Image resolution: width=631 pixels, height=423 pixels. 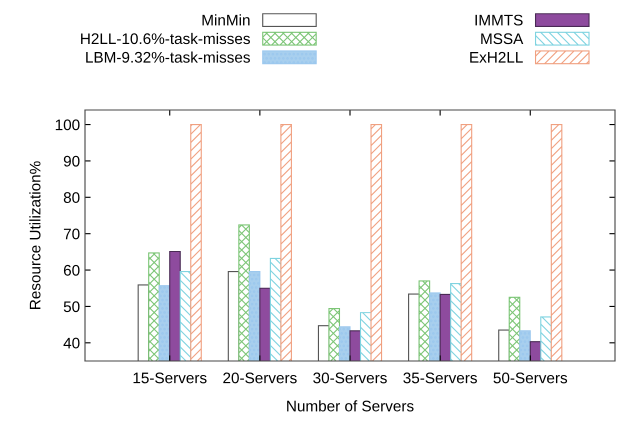 I want to click on y-tick-label: 40, so click(x=72, y=343).